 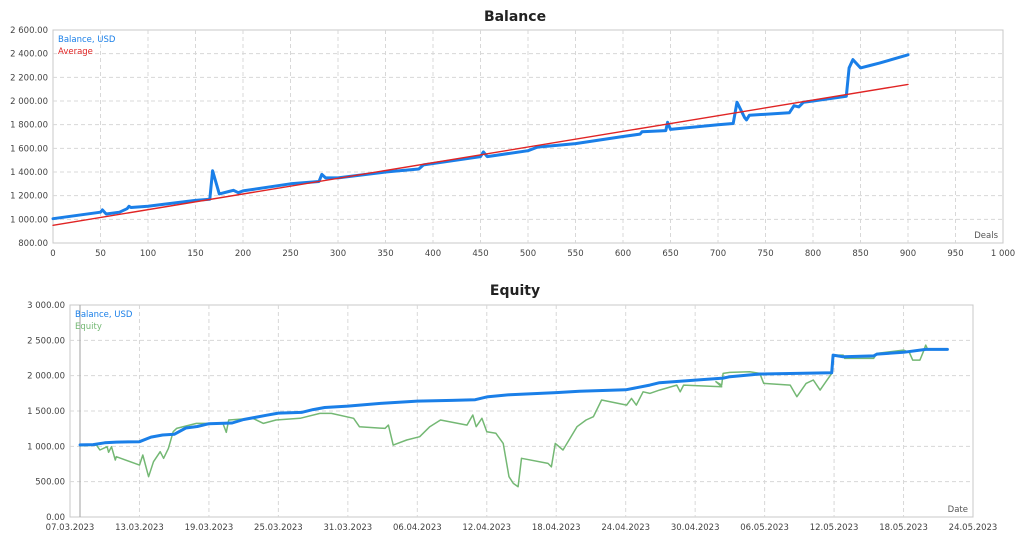 What do you see at coordinates (195, 254) in the screenshot?
I see `x-tick-label: 150` at bounding box center [195, 254].